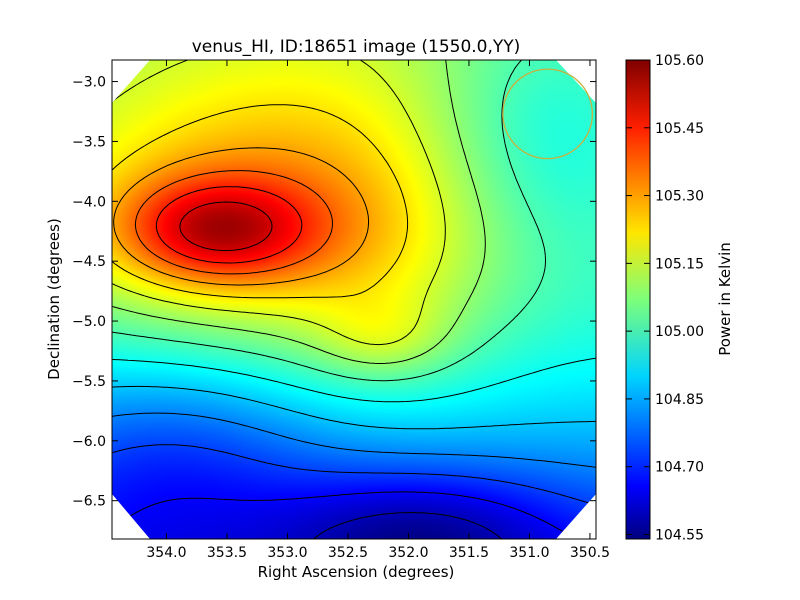  What do you see at coordinates (576, 81) in the screenshot?
I see `corner-mask-top-right` at bounding box center [576, 81].